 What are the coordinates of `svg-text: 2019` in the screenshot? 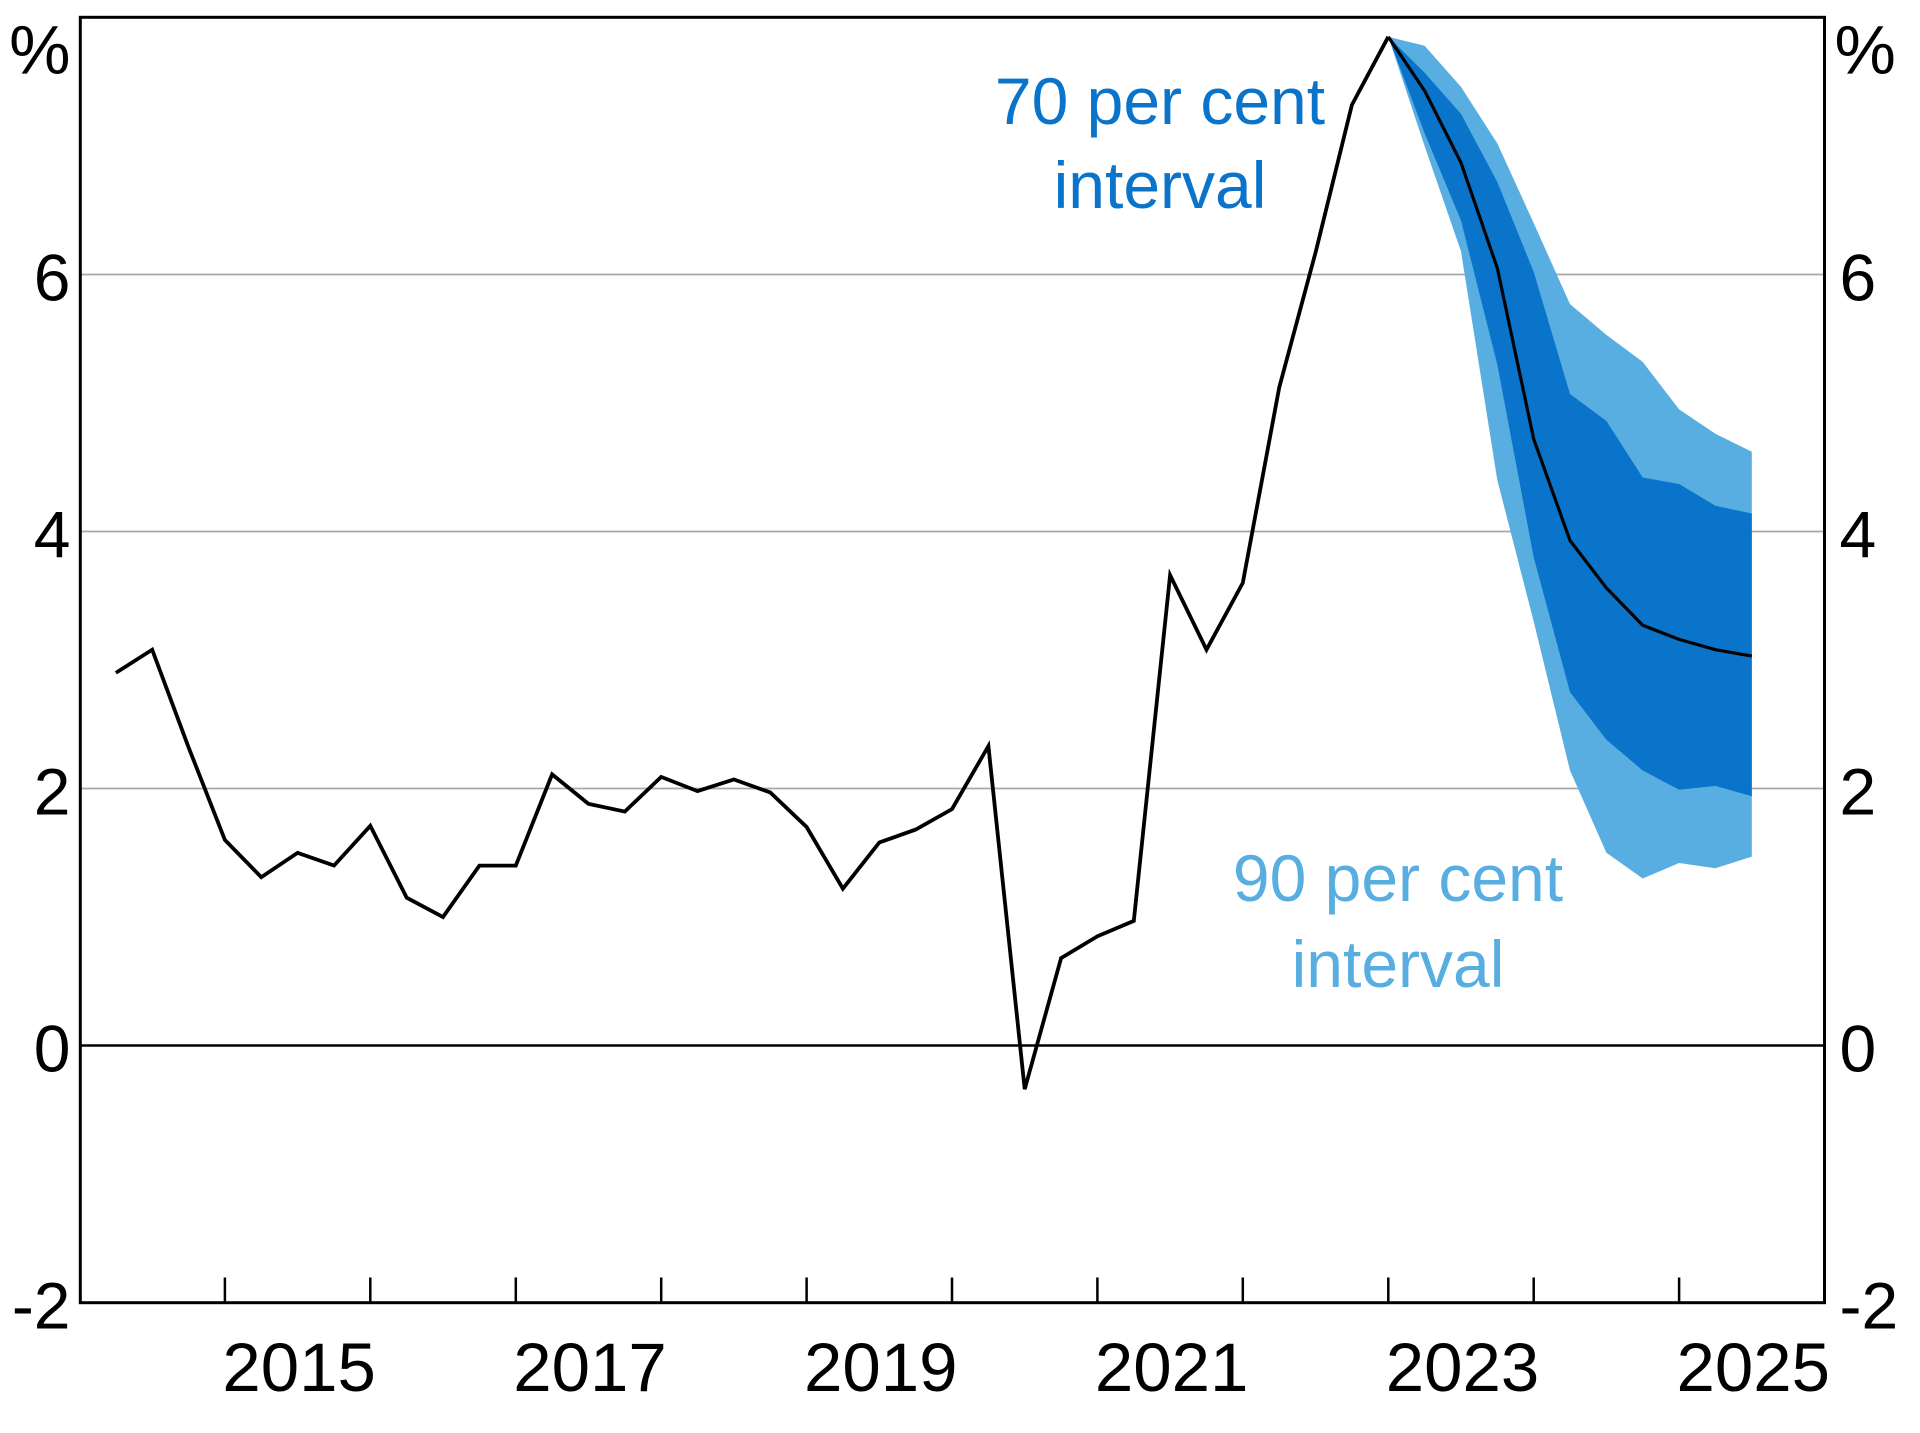 It's located at (881, 1367).